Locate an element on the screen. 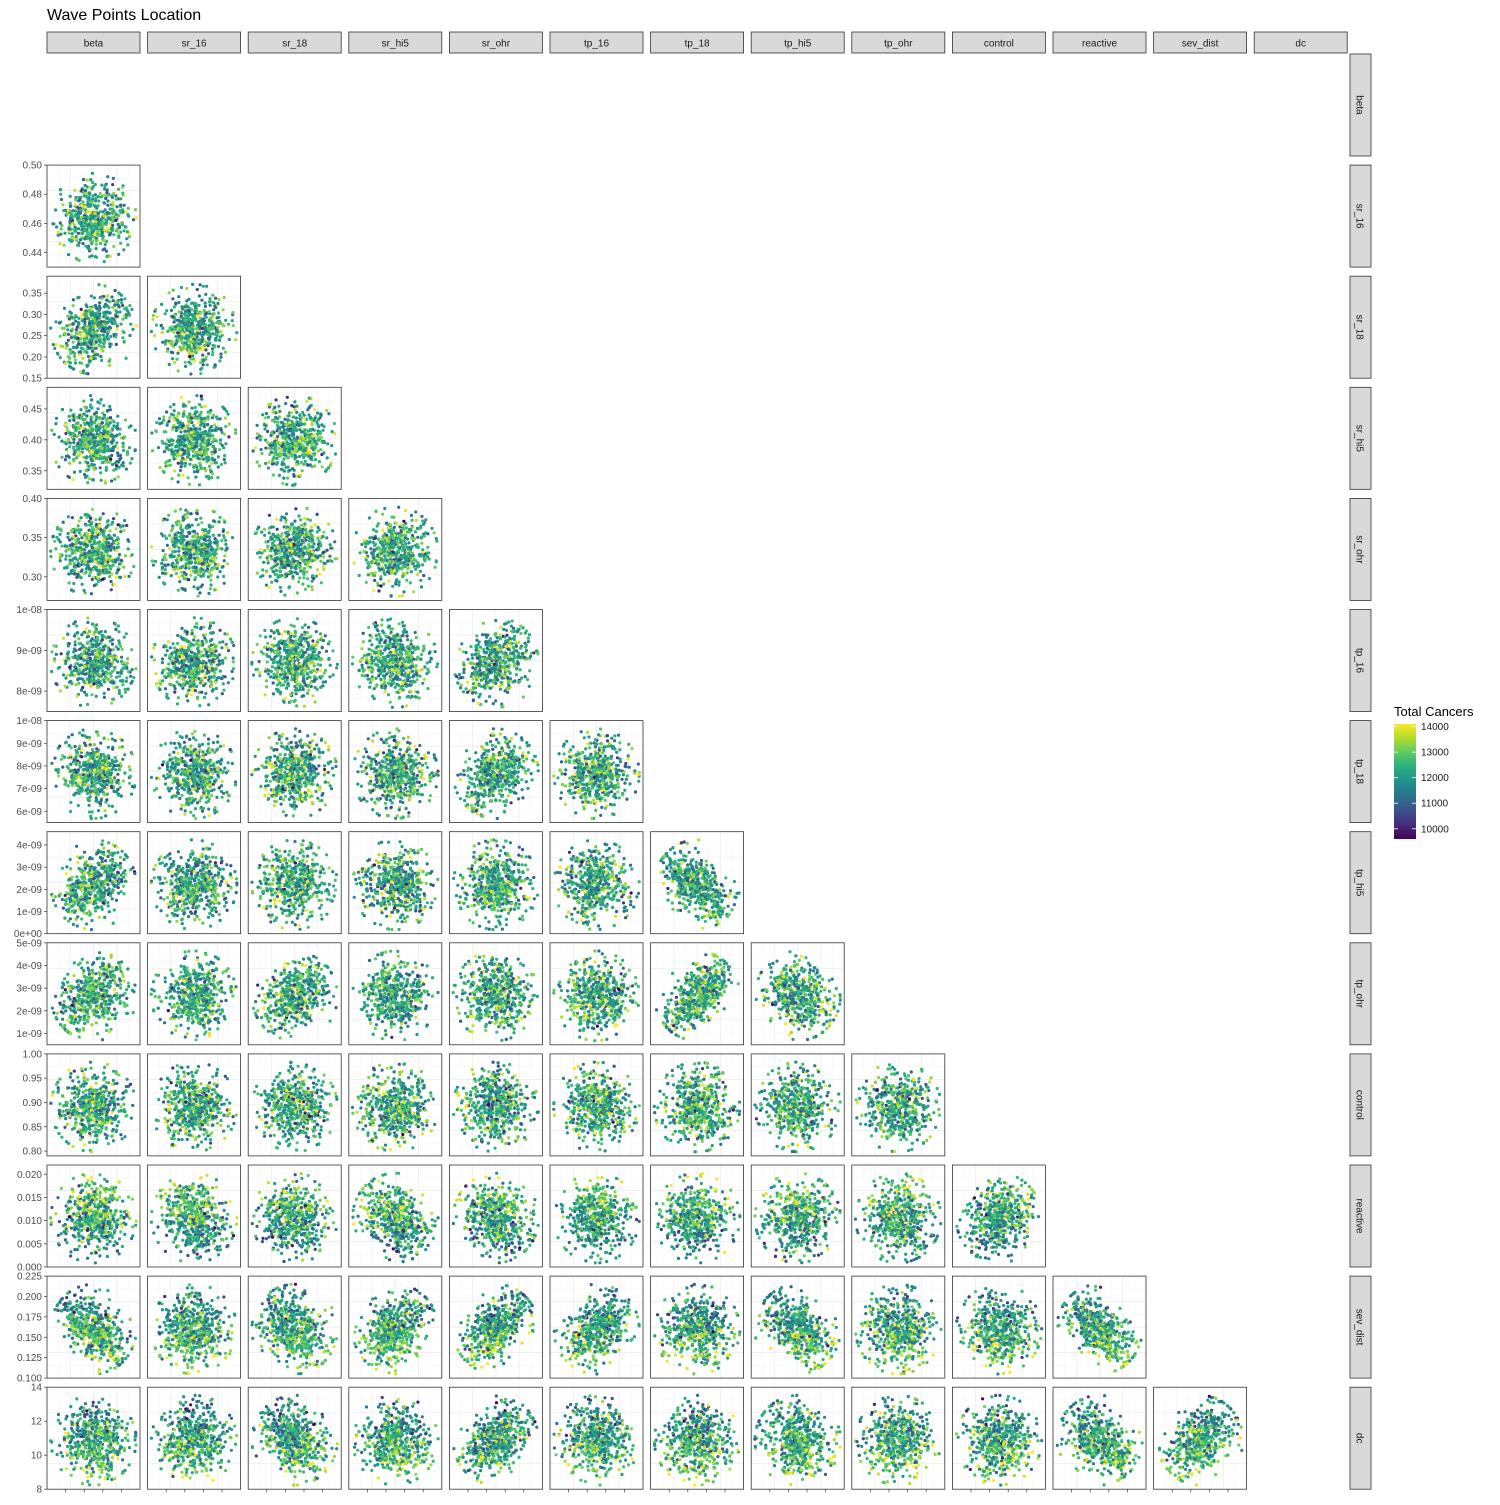 This screenshot has height=1505, width=1500. row-strip-label: dc is located at coordinates (1359, 1438).